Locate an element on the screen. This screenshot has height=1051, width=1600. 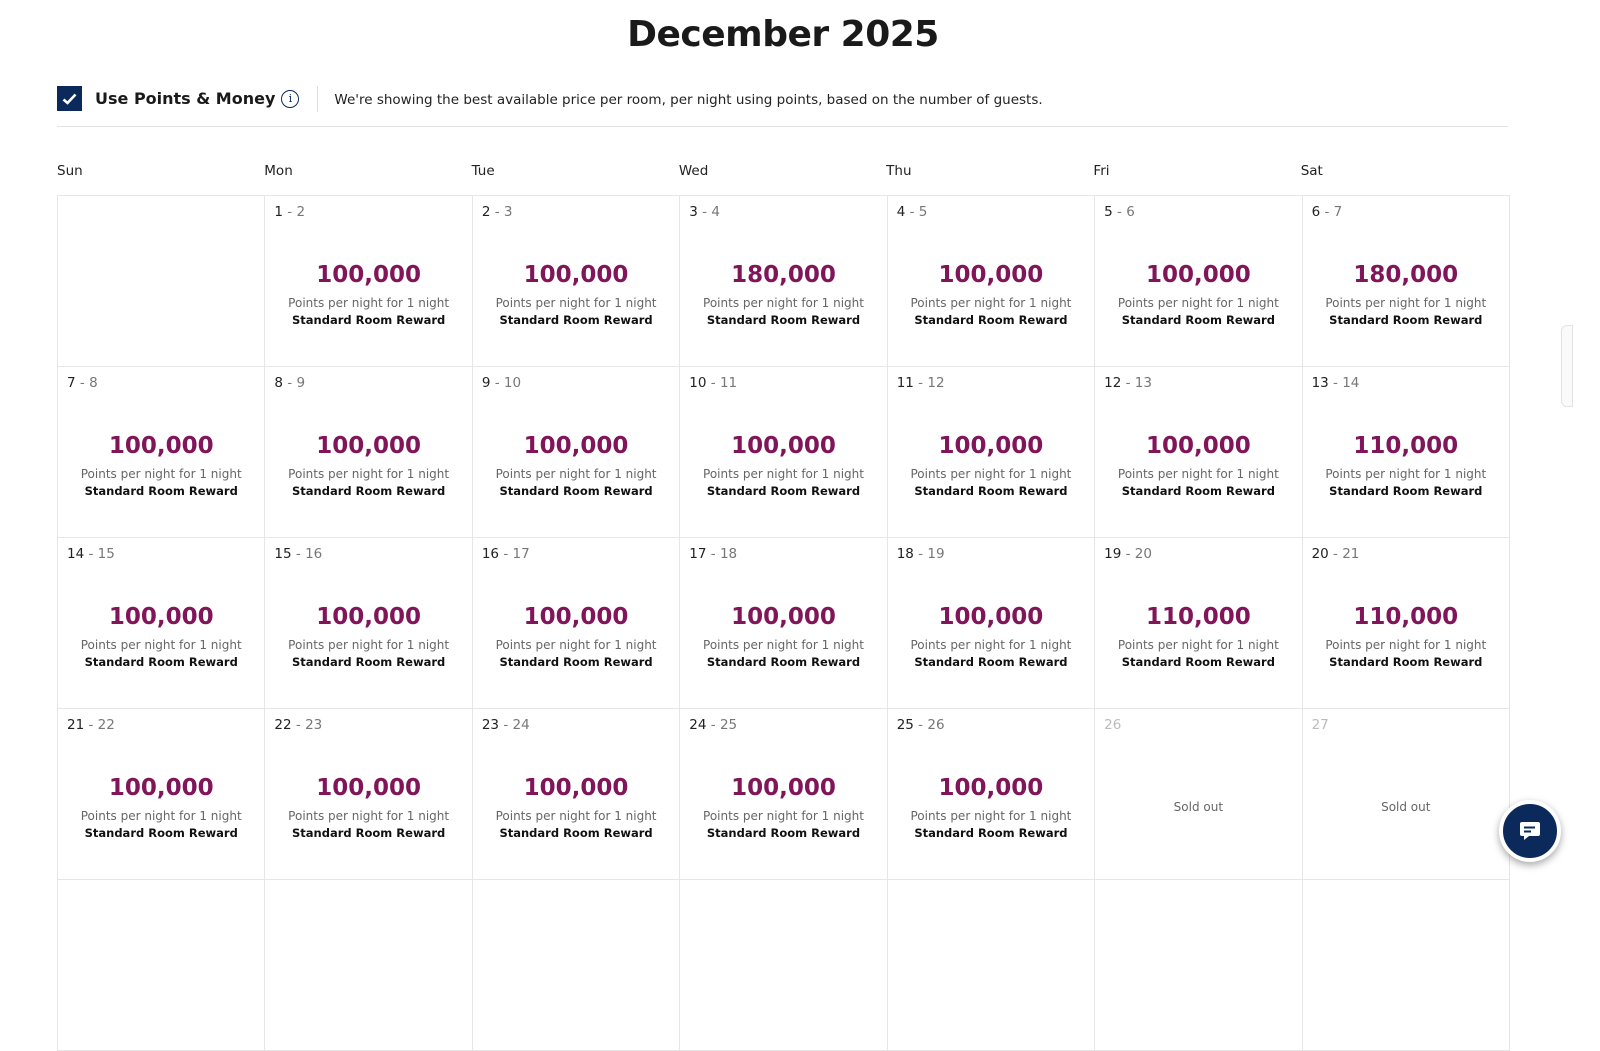
check-out-date: 2 is located at coordinates (301, 212).